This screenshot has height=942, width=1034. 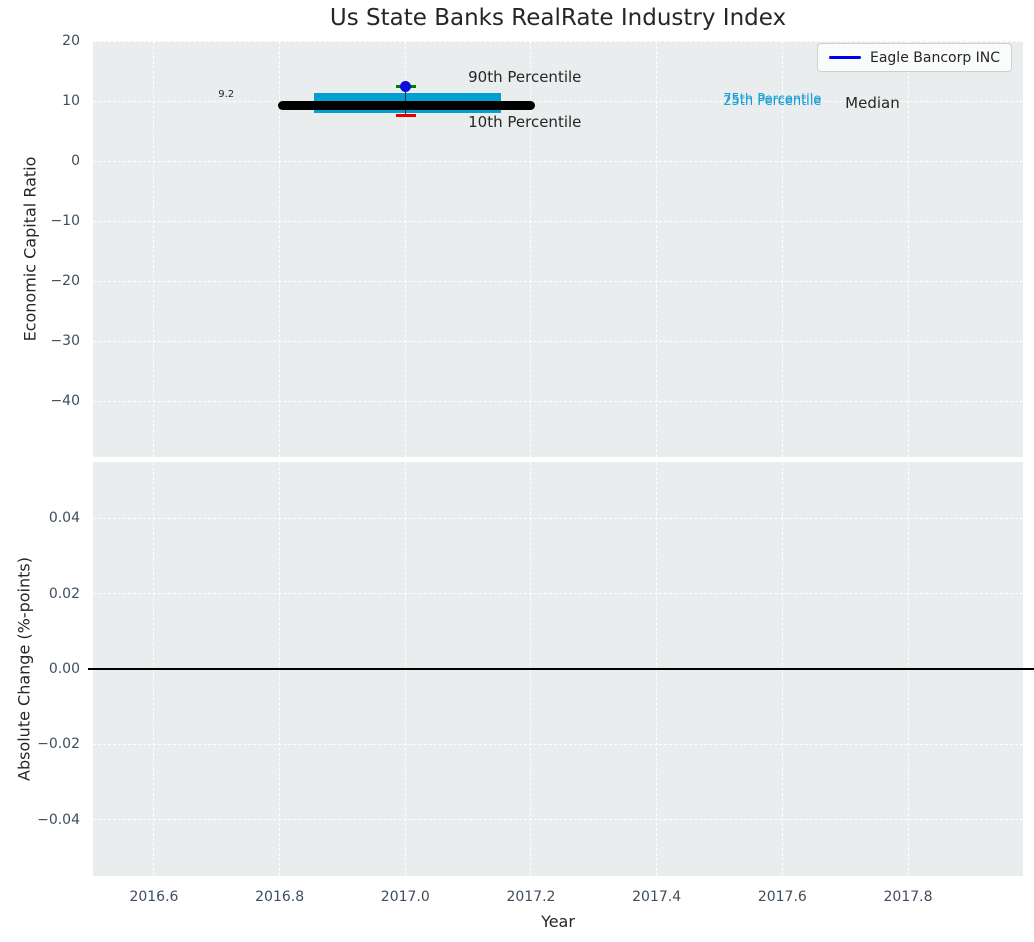 What do you see at coordinates (845, 57) in the screenshot?
I see `legend-line-sample` at bounding box center [845, 57].